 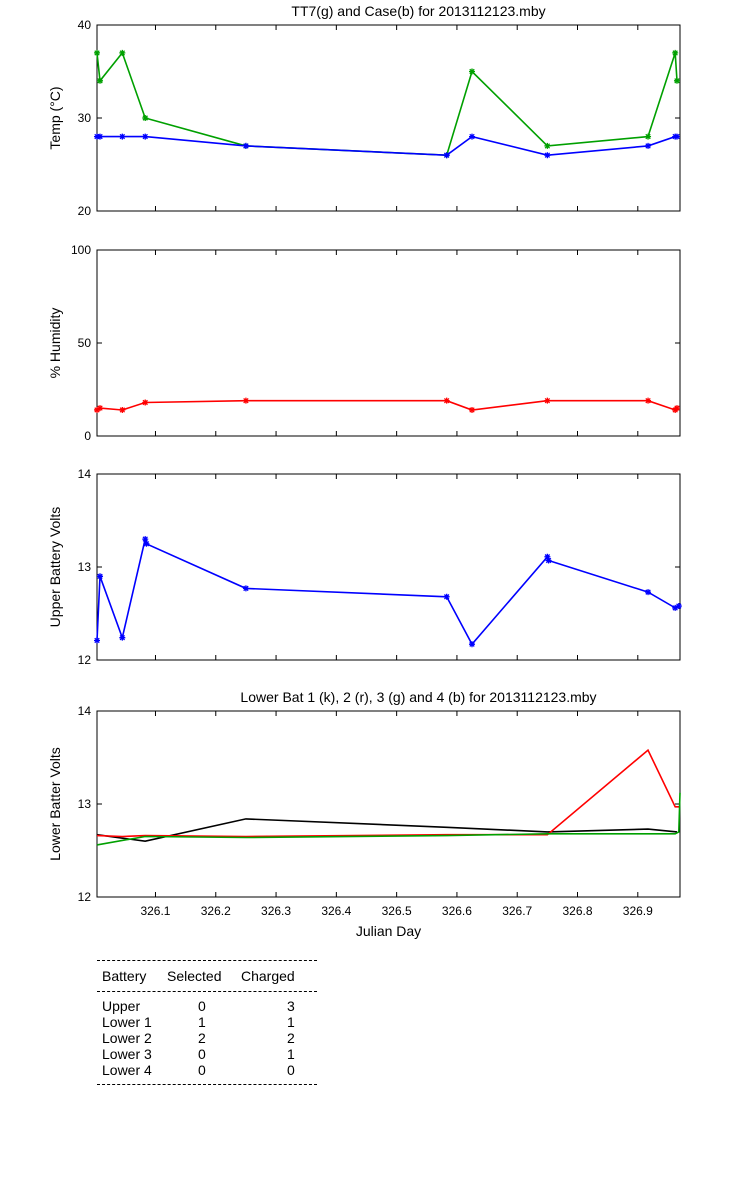 I want to click on table-row: Lower 3 0 1, so click(x=207, y=1054).